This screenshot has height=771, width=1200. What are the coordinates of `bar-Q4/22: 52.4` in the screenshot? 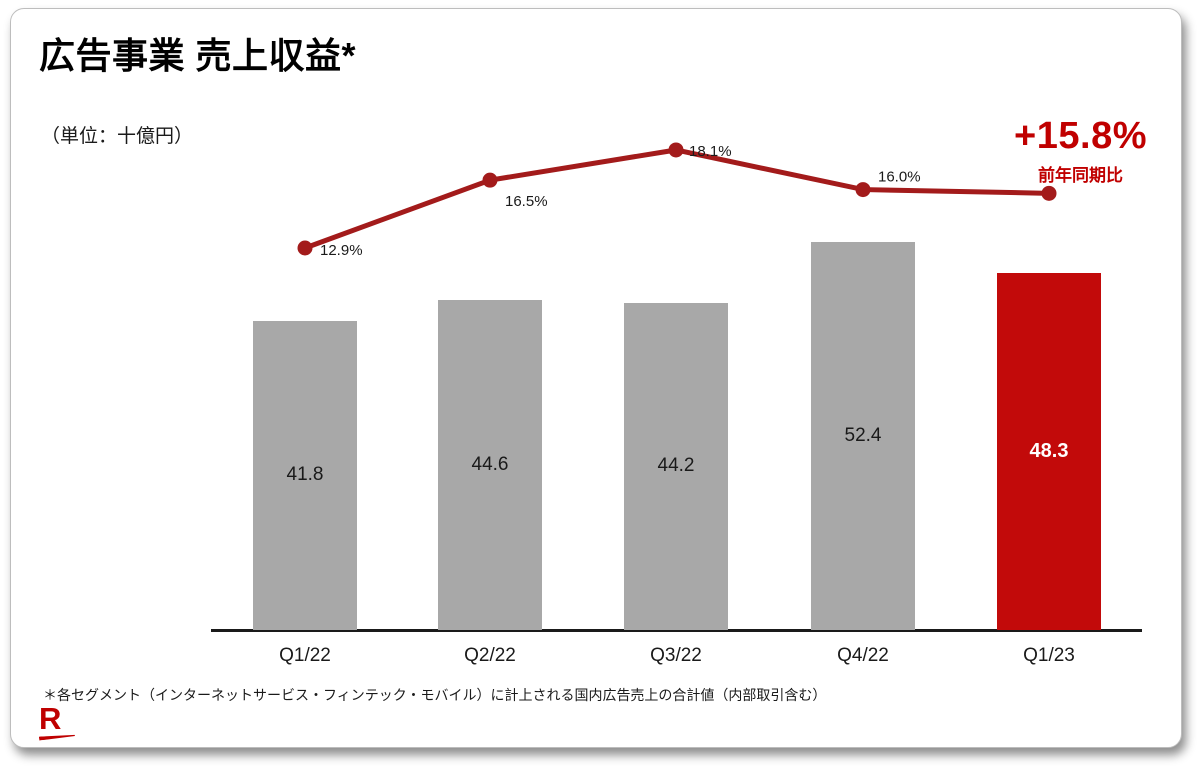 It's located at (863, 436).